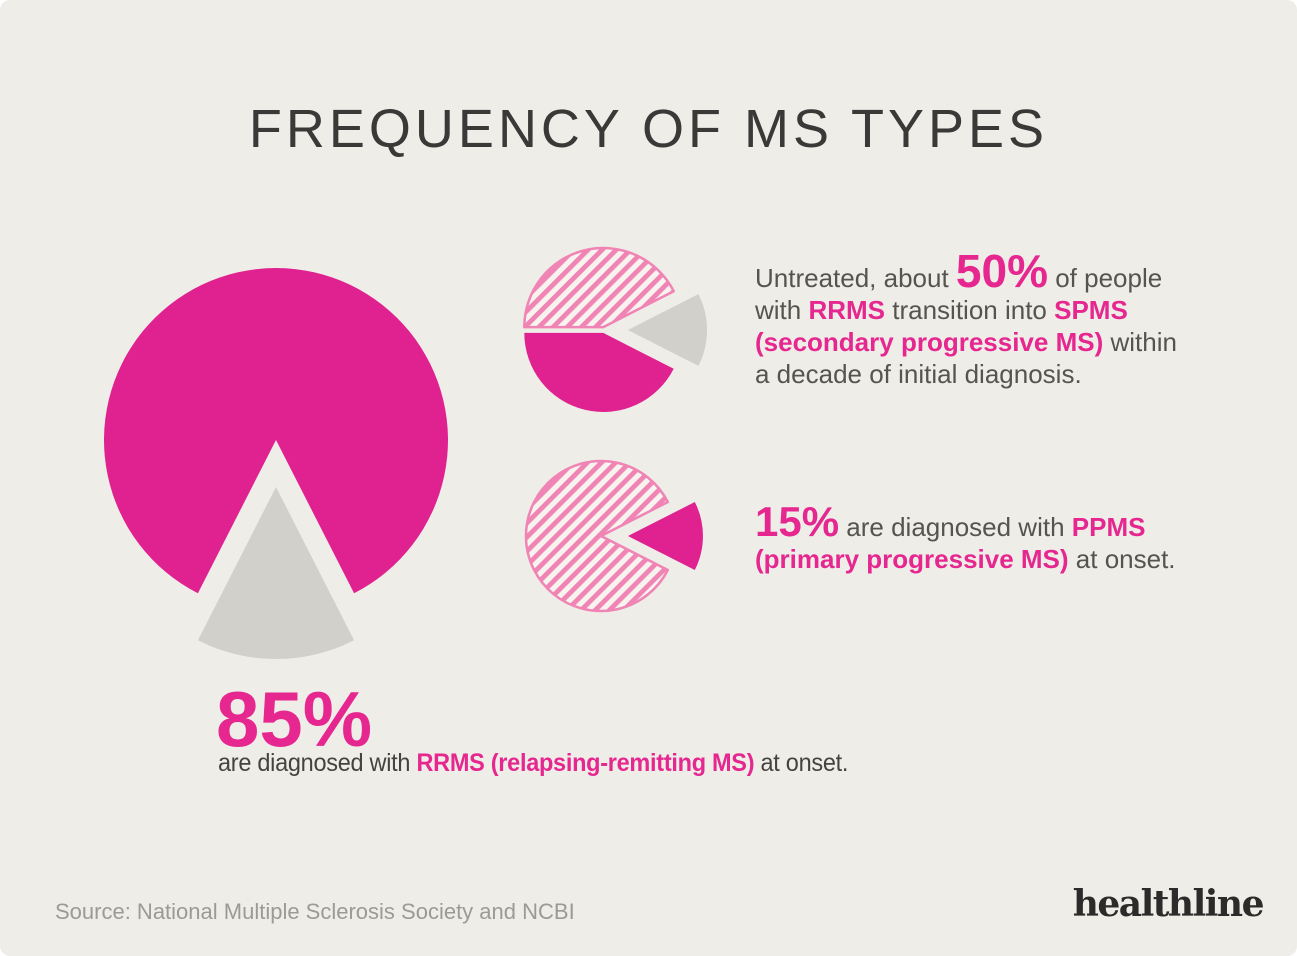  I want to click on rrms-at-onset-pie, so click(276, 464).